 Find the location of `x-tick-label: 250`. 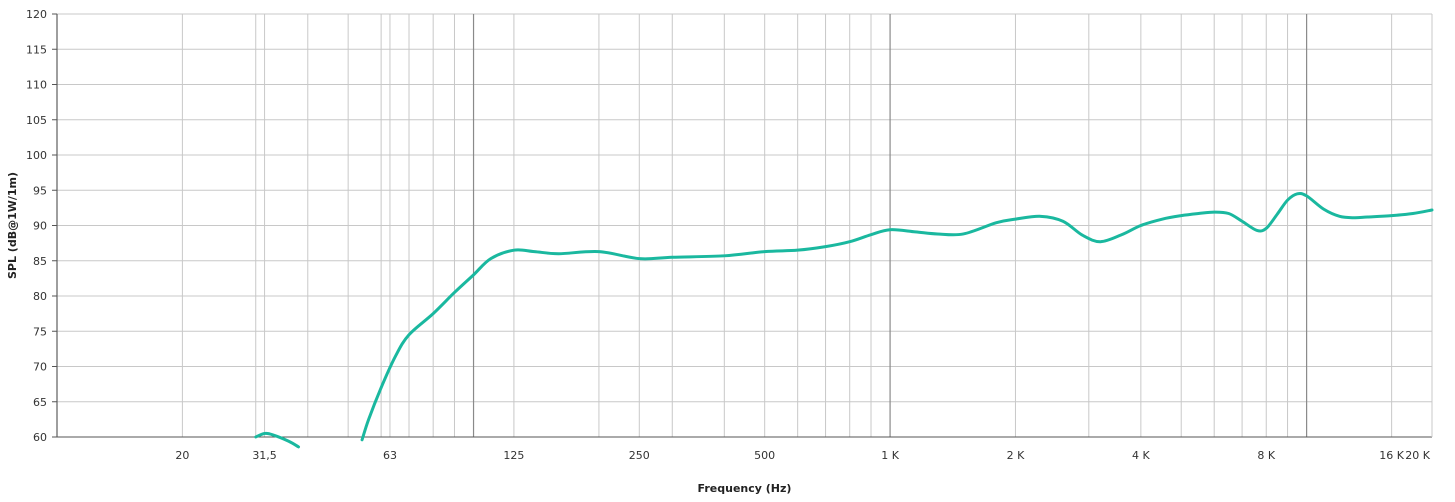

x-tick-label: 250 is located at coordinates (639, 455).